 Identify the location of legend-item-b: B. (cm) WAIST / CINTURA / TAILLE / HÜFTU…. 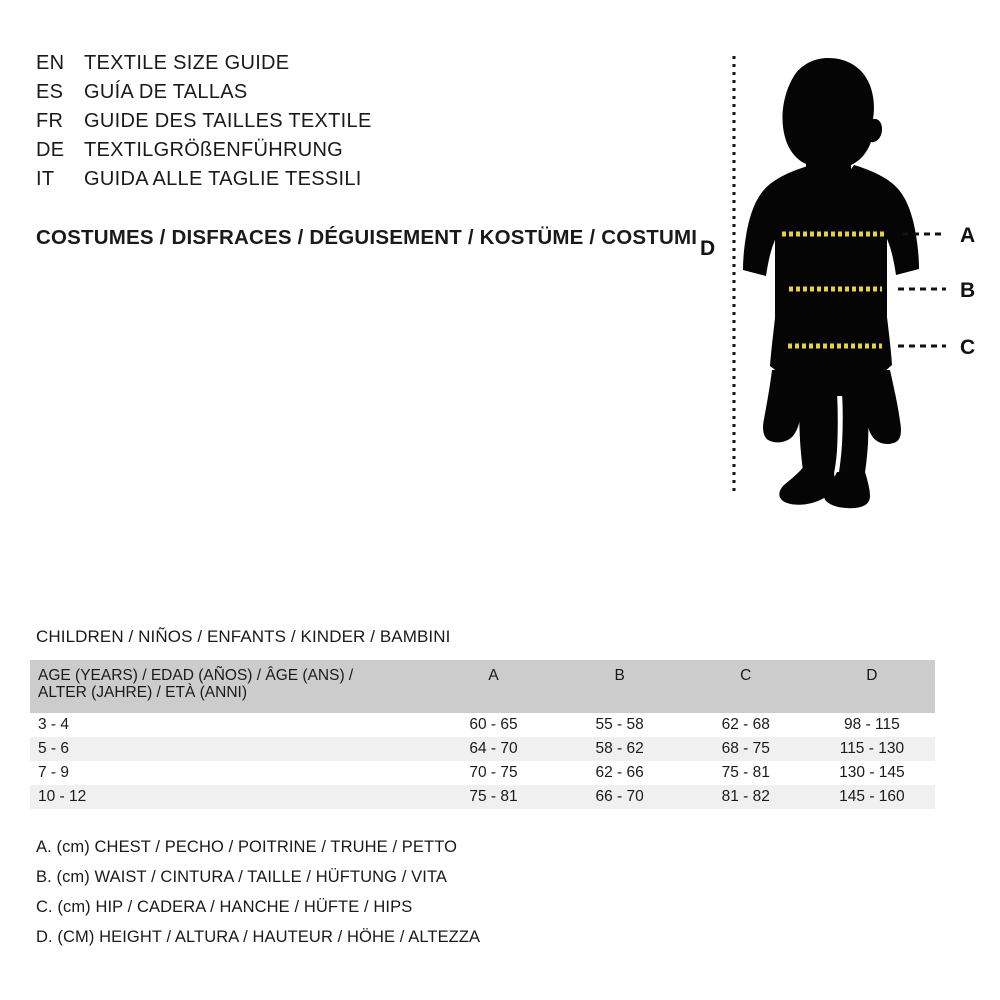
(242, 877).